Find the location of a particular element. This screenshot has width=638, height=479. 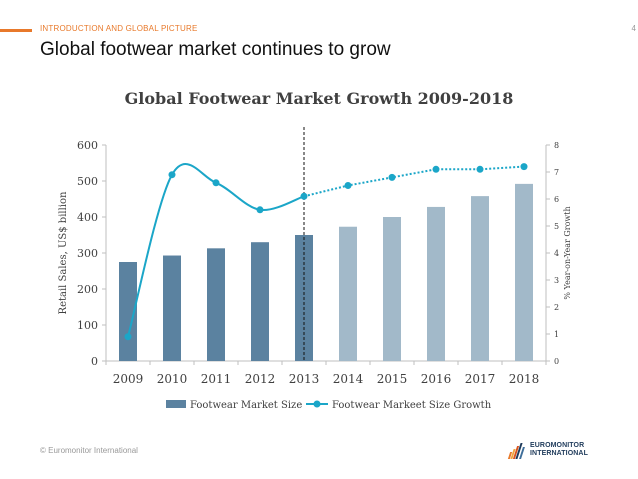

y2-tick-label: 7 is located at coordinates (556, 172).